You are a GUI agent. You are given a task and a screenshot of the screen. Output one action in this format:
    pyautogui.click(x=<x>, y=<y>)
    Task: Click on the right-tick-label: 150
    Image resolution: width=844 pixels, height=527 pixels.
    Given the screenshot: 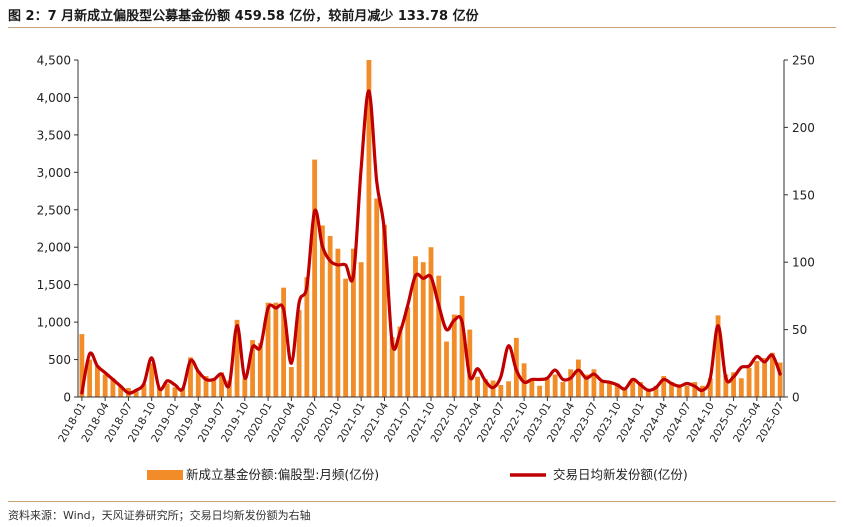 What is the action you would take?
    pyautogui.click(x=803, y=195)
    